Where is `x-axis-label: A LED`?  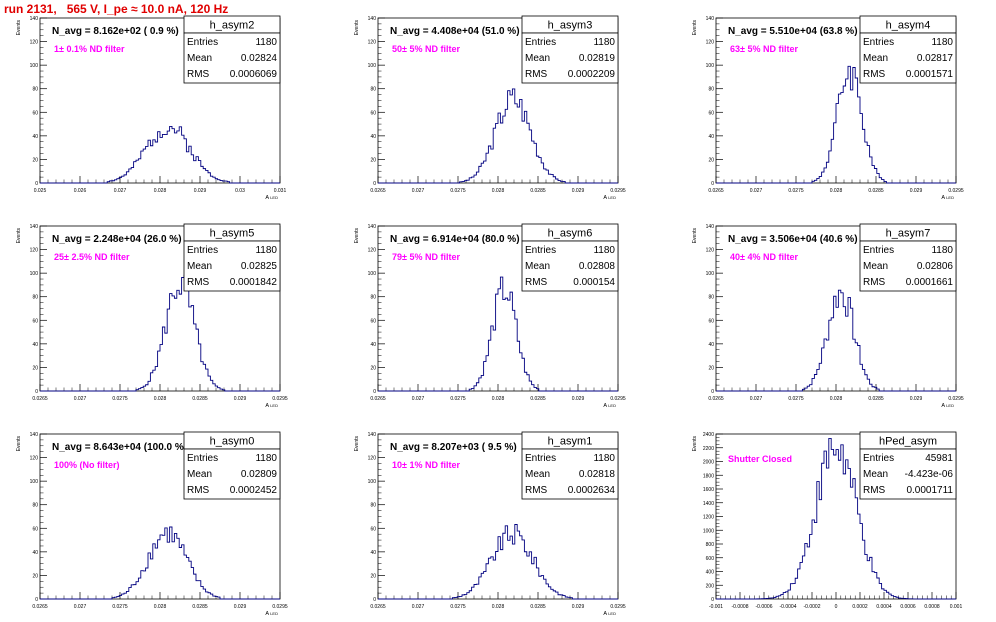 x-axis-label: A LED is located at coordinates (947, 406).